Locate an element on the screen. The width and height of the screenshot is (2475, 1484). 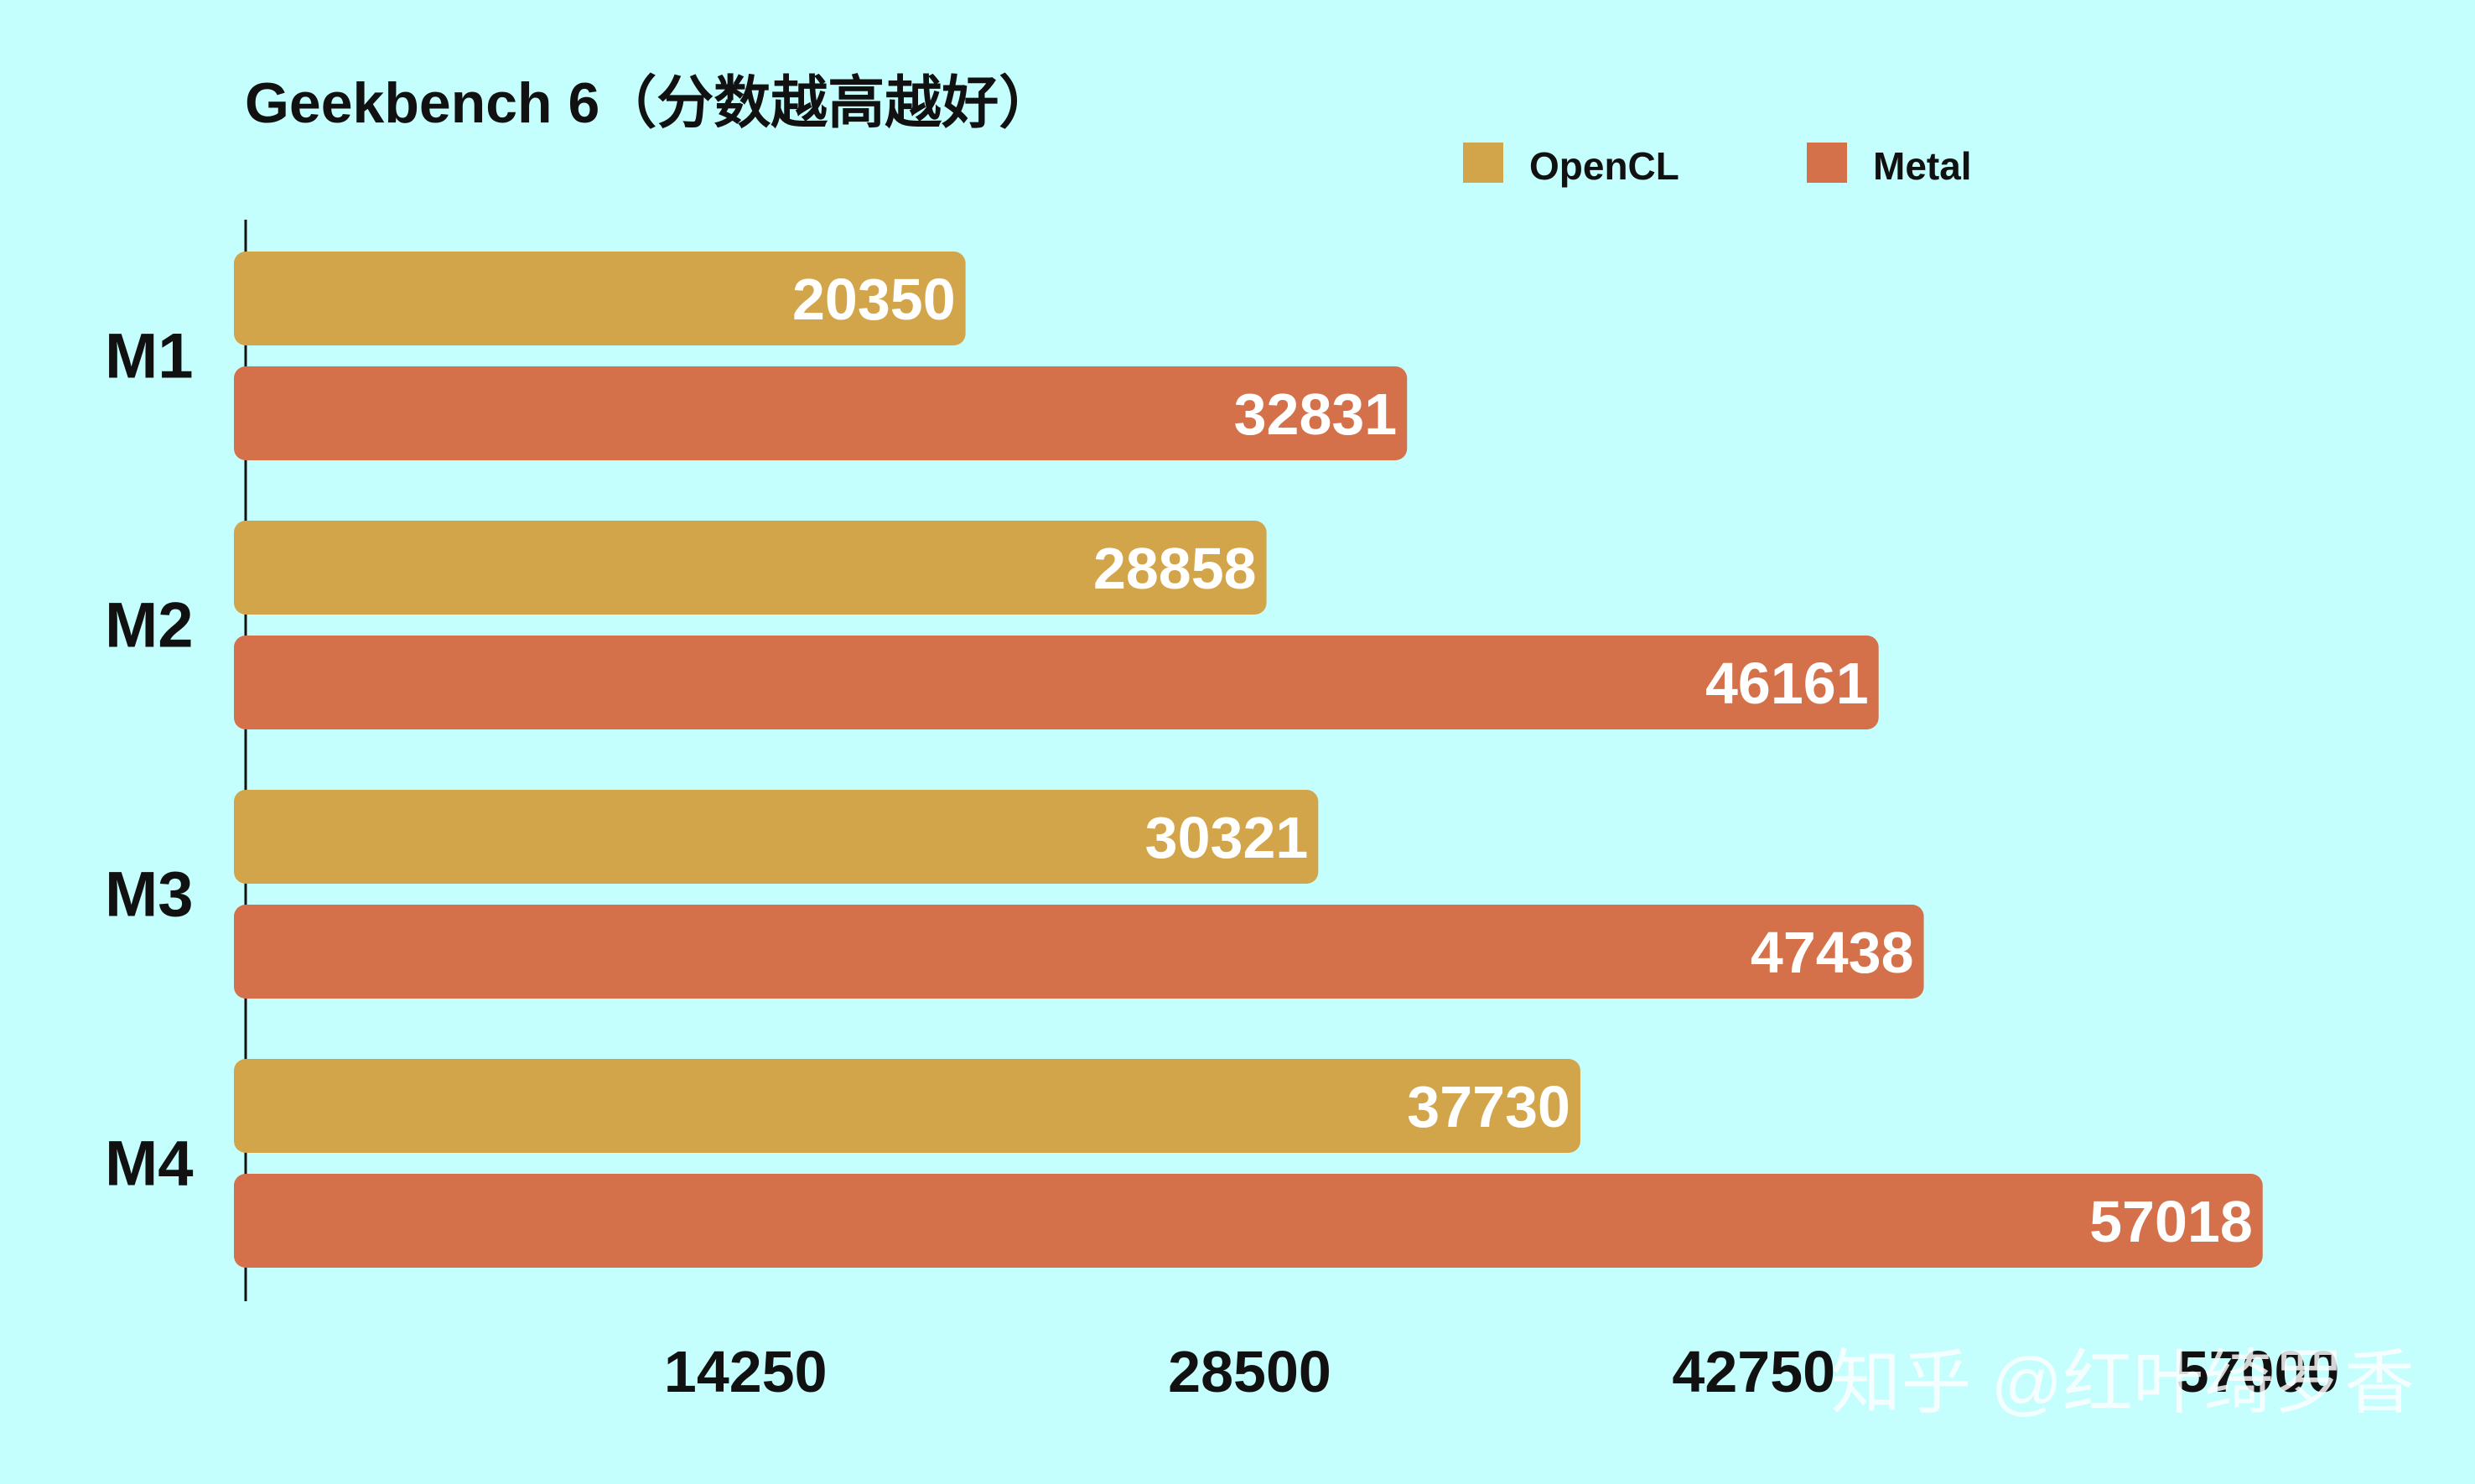
value-label-m3-opencl: 30321 is located at coordinates (1227, 837).